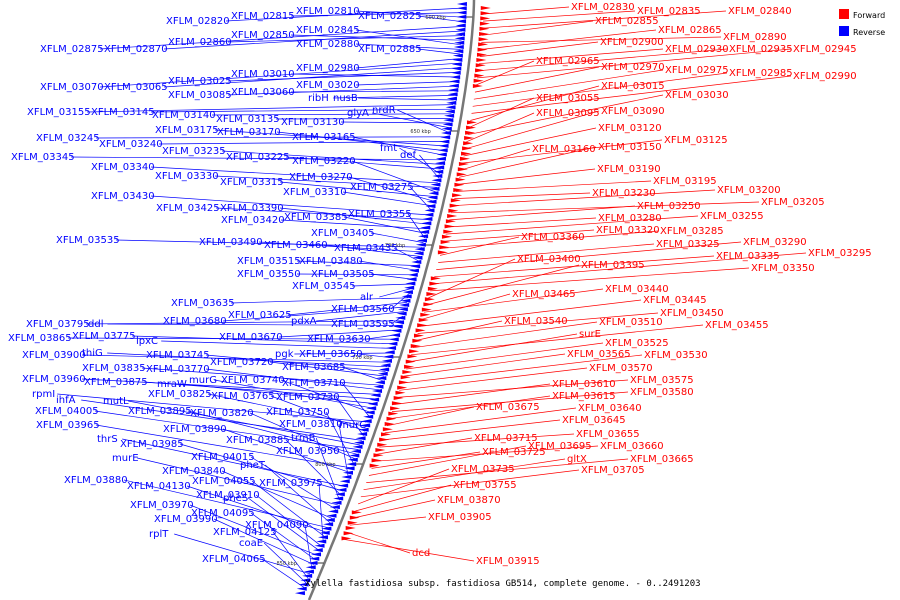 This screenshot has height=600, width=900. What do you see at coordinates (869, 15) in the screenshot?
I see `legend-forward-label: Forward` at bounding box center [869, 15].